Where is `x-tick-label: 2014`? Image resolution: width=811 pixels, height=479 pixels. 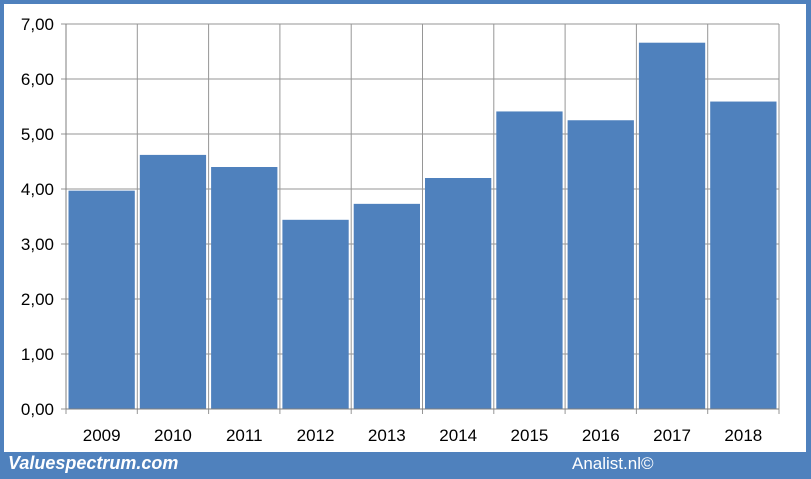
x-tick-label: 2014 is located at coordinates (458, 435).